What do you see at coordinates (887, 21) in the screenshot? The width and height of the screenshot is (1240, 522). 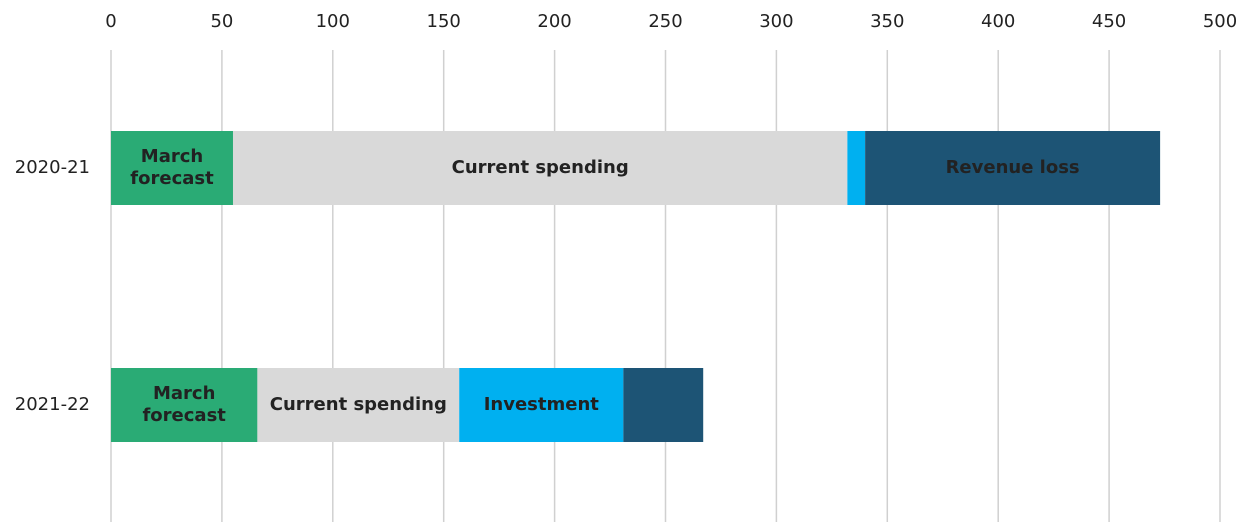 I see `x-tick-label: 350` at bounding box center [887, 21].